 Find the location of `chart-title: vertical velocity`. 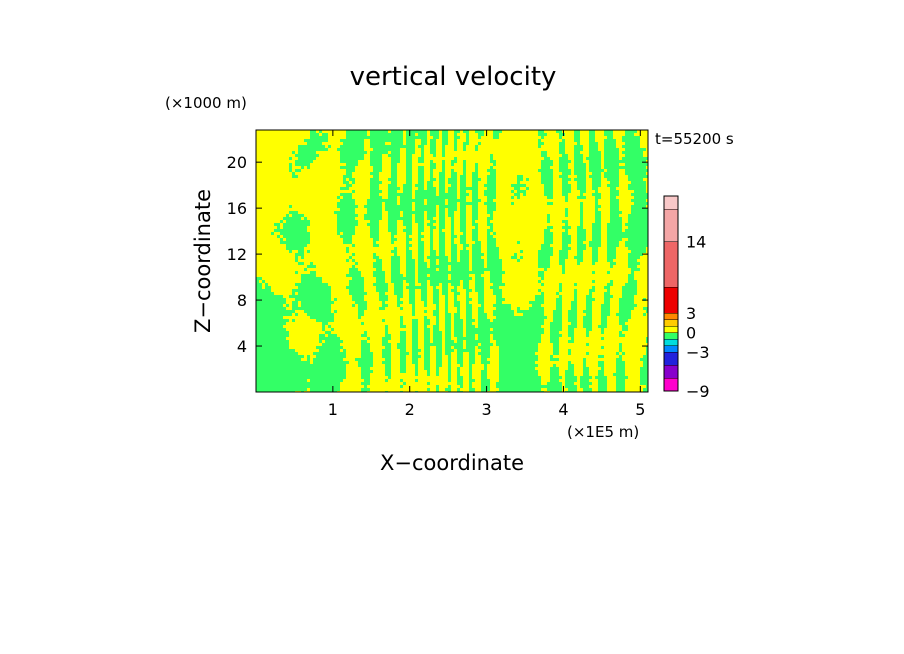

chart-title: vertical velocity is located at coordinates (453, 77).